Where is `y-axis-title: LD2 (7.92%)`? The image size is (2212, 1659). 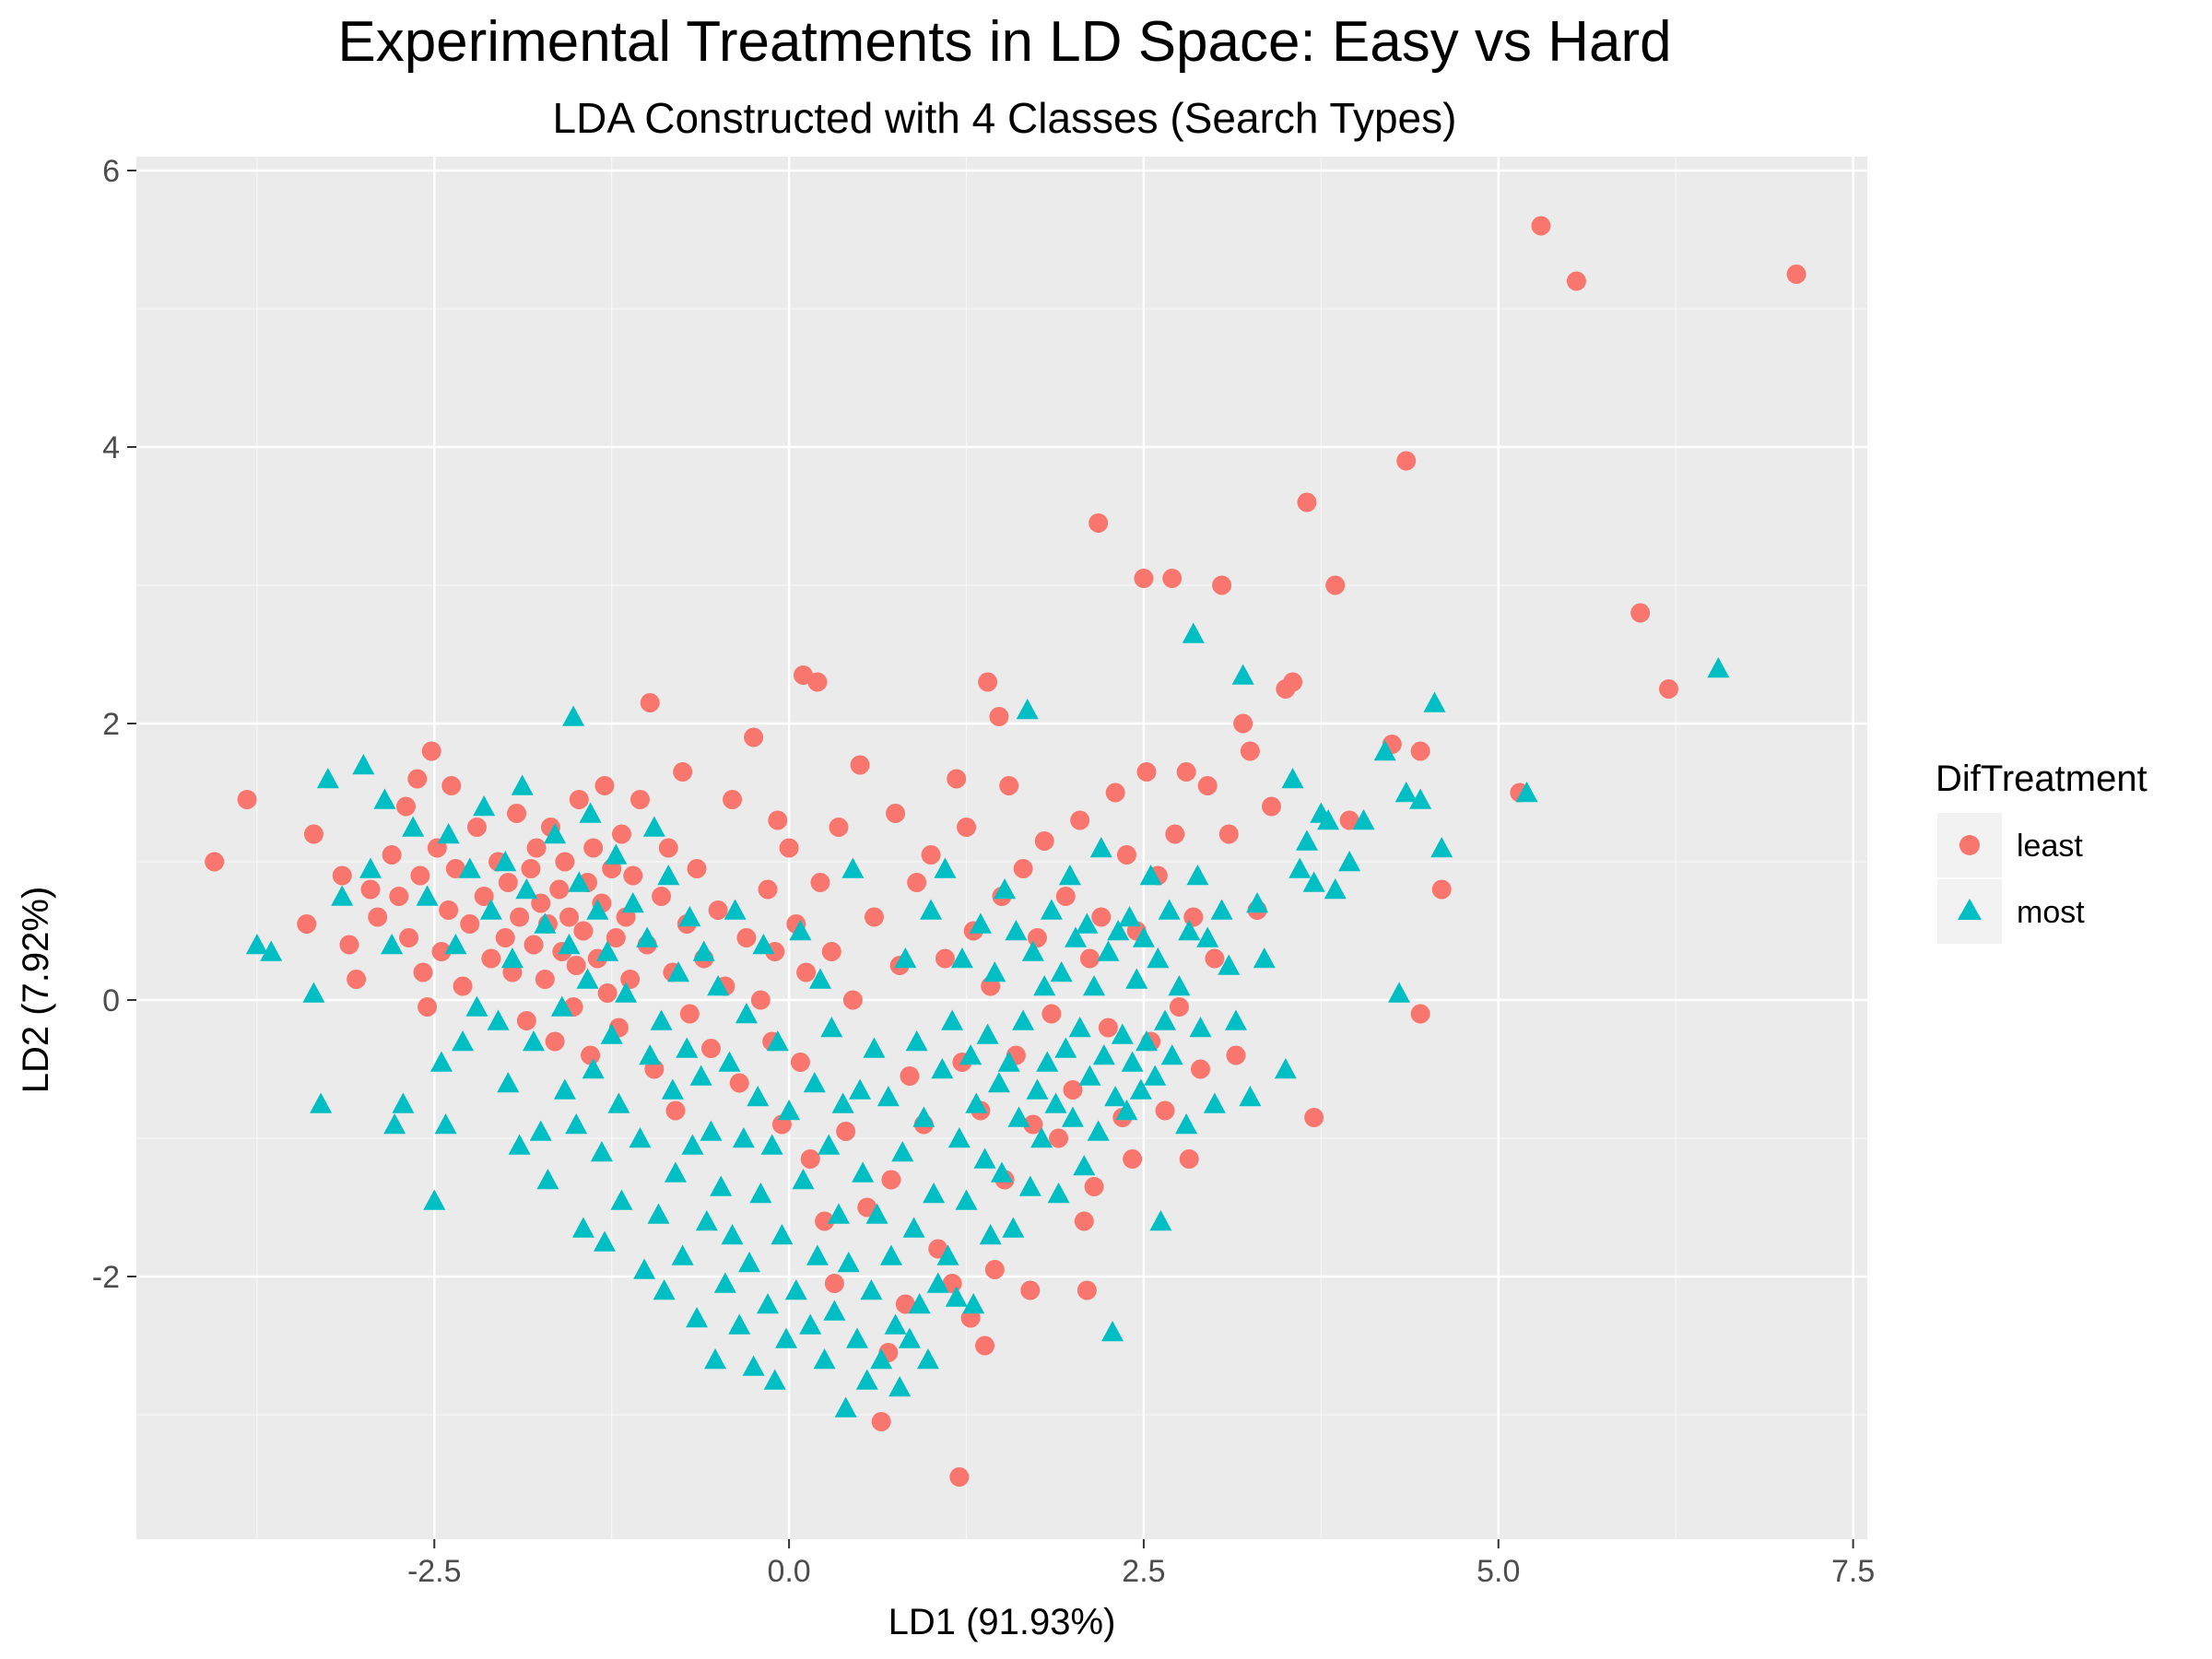 y-axis-title: LD2 (7.92%) is located at coordinates (36, 990).